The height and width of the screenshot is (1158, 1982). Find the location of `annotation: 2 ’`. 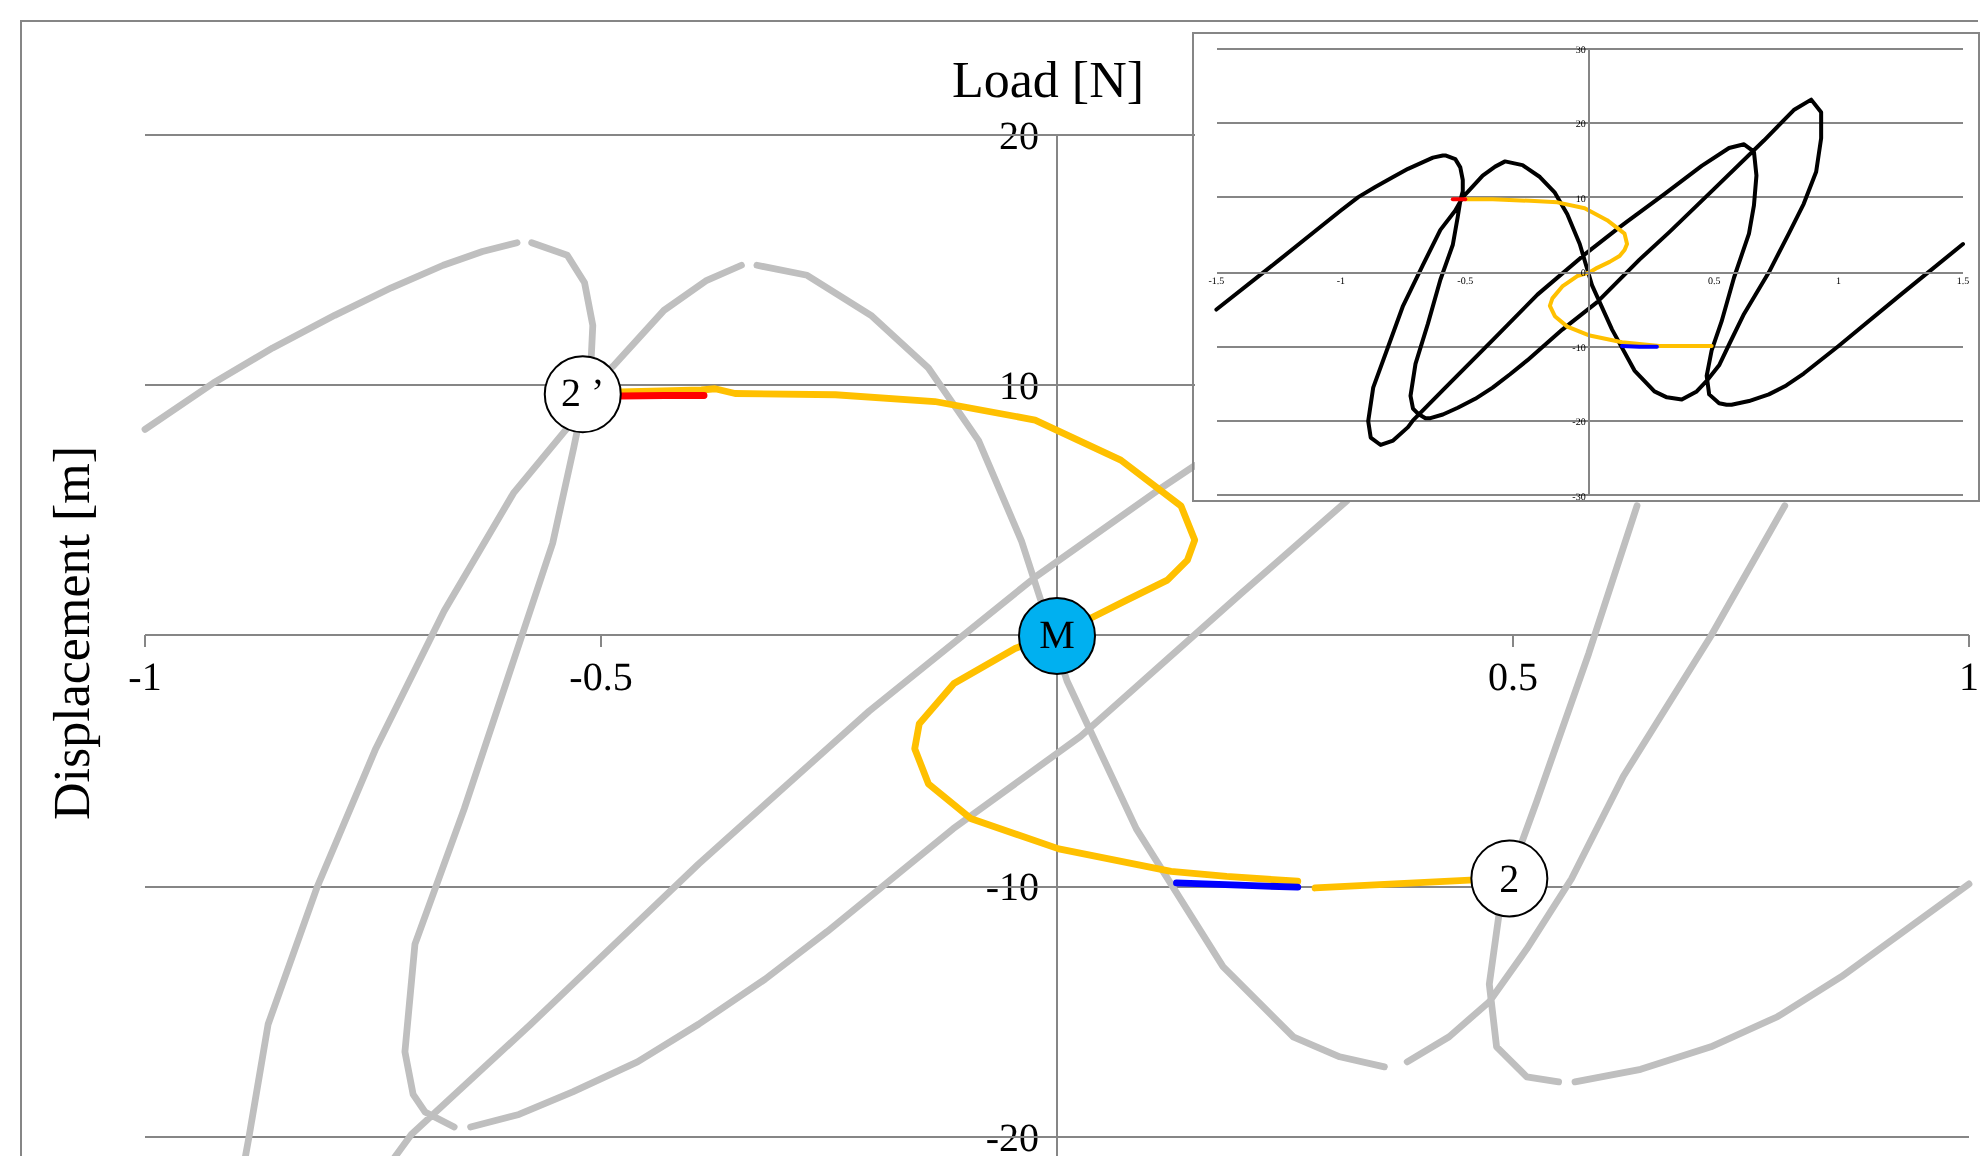

annotation: 2 ’ is located at coordinates (583, 394).